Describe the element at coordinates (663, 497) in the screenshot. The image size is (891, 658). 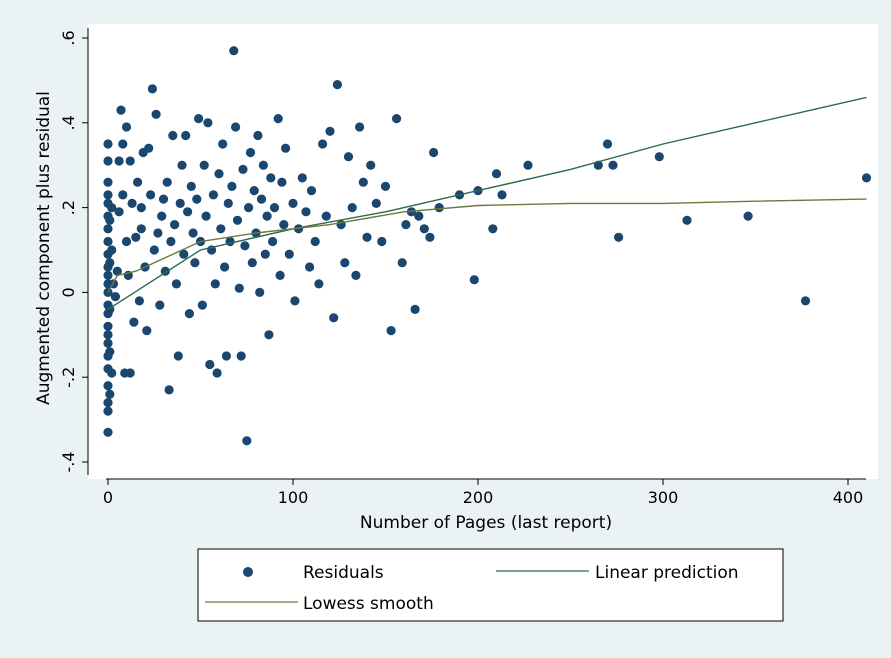
I see `x-tick-label: 300` at that location.